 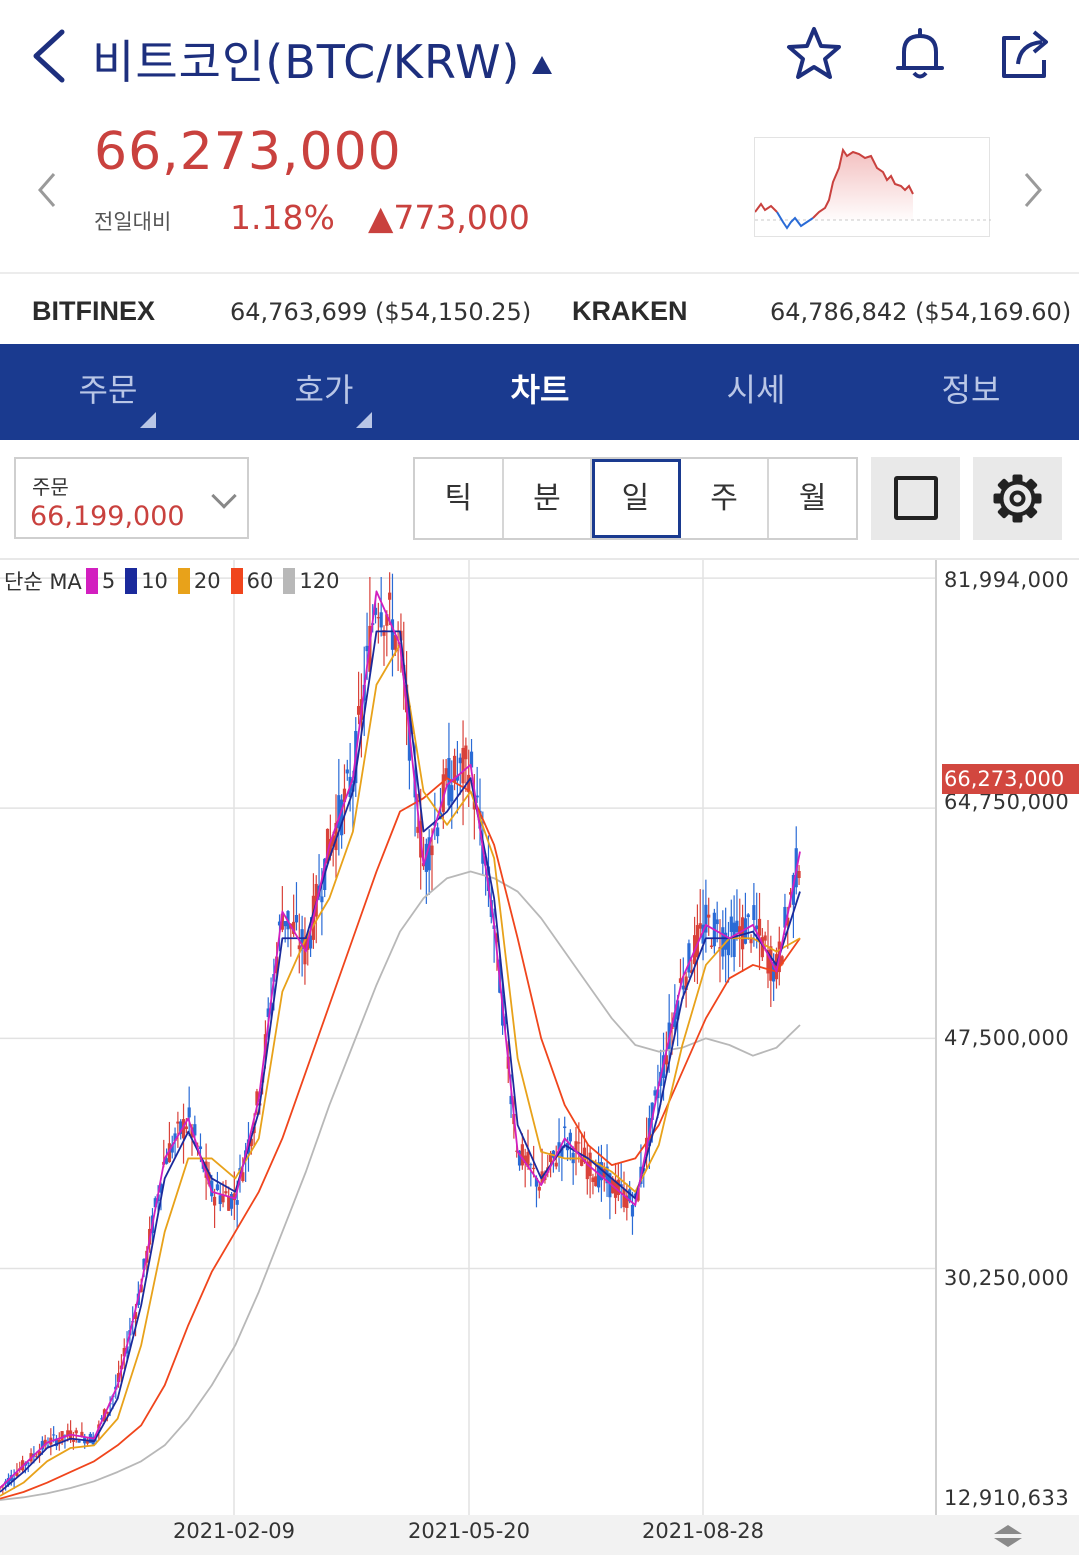 I want to click on tab-label: 차트, so click(x=540, y=390).